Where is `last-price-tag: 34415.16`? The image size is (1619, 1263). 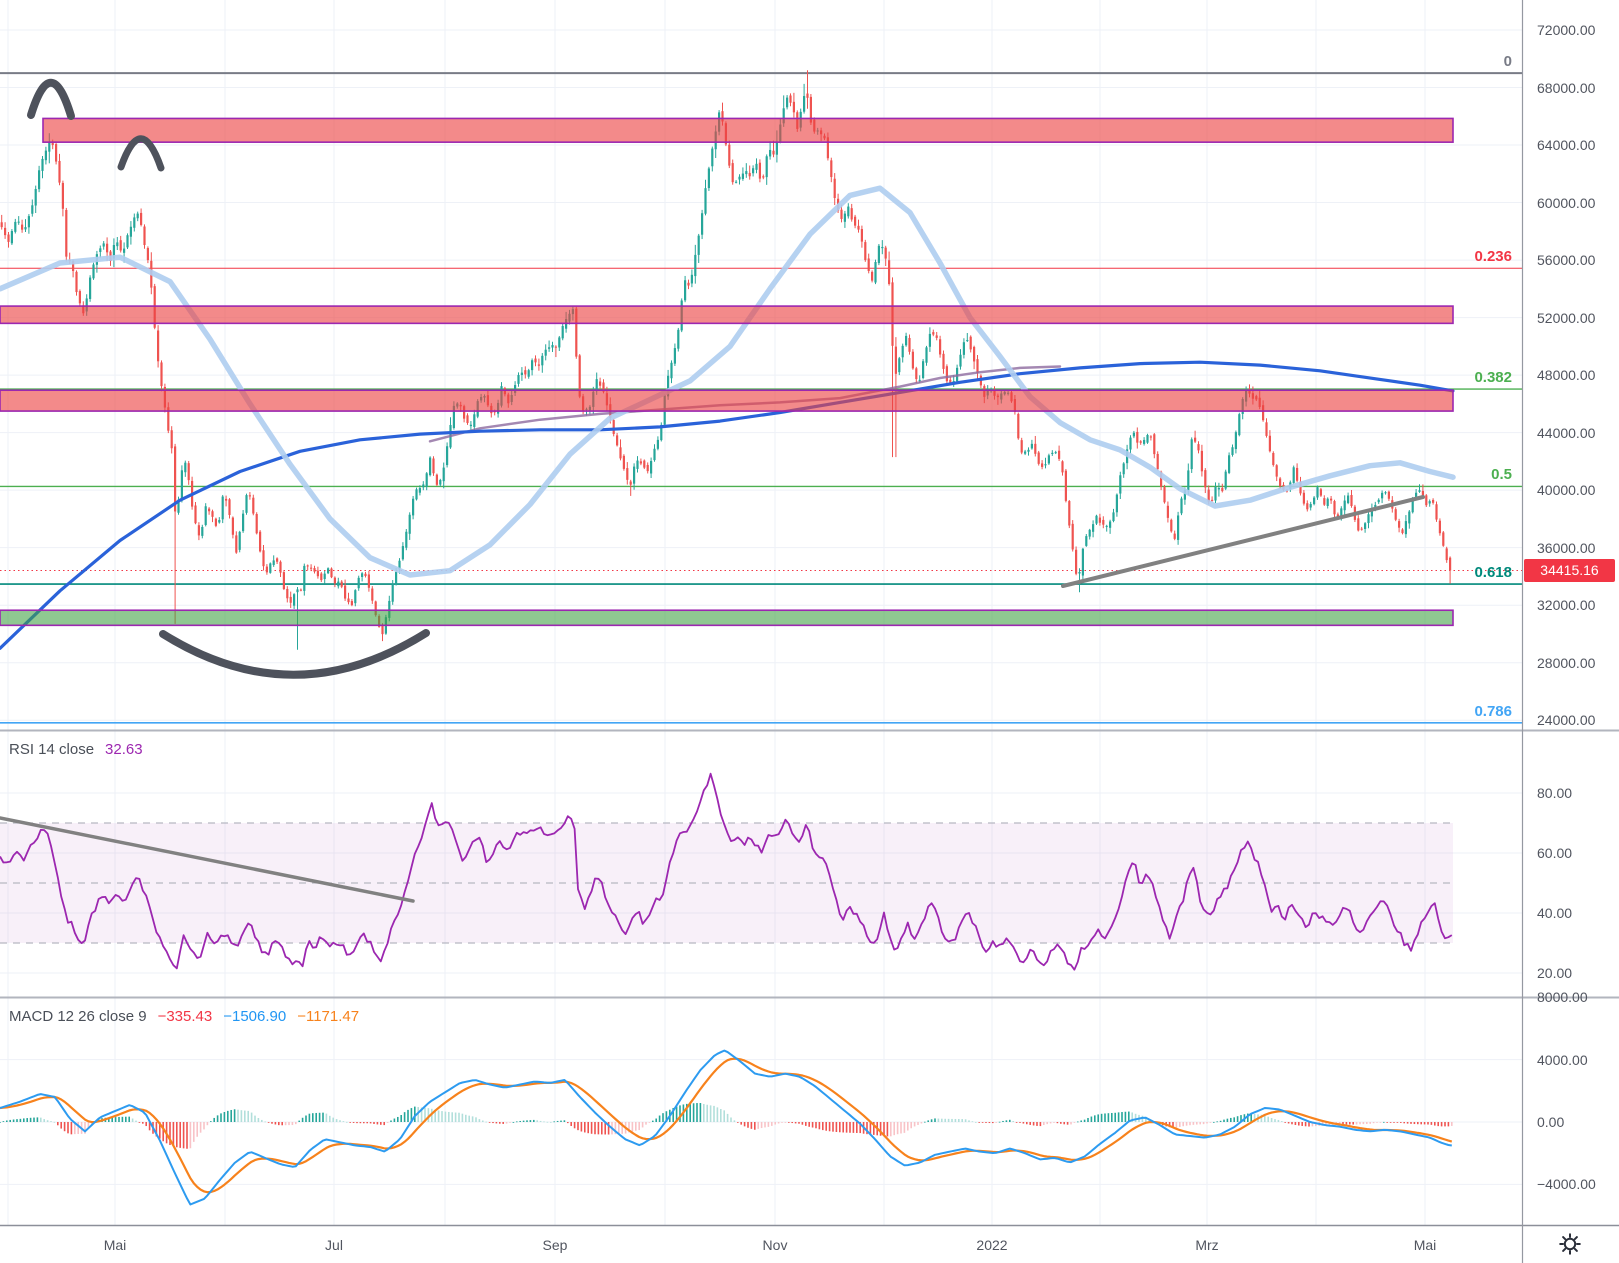 last-price-tag: 34415.16 is located at coordinates (1569, 570).